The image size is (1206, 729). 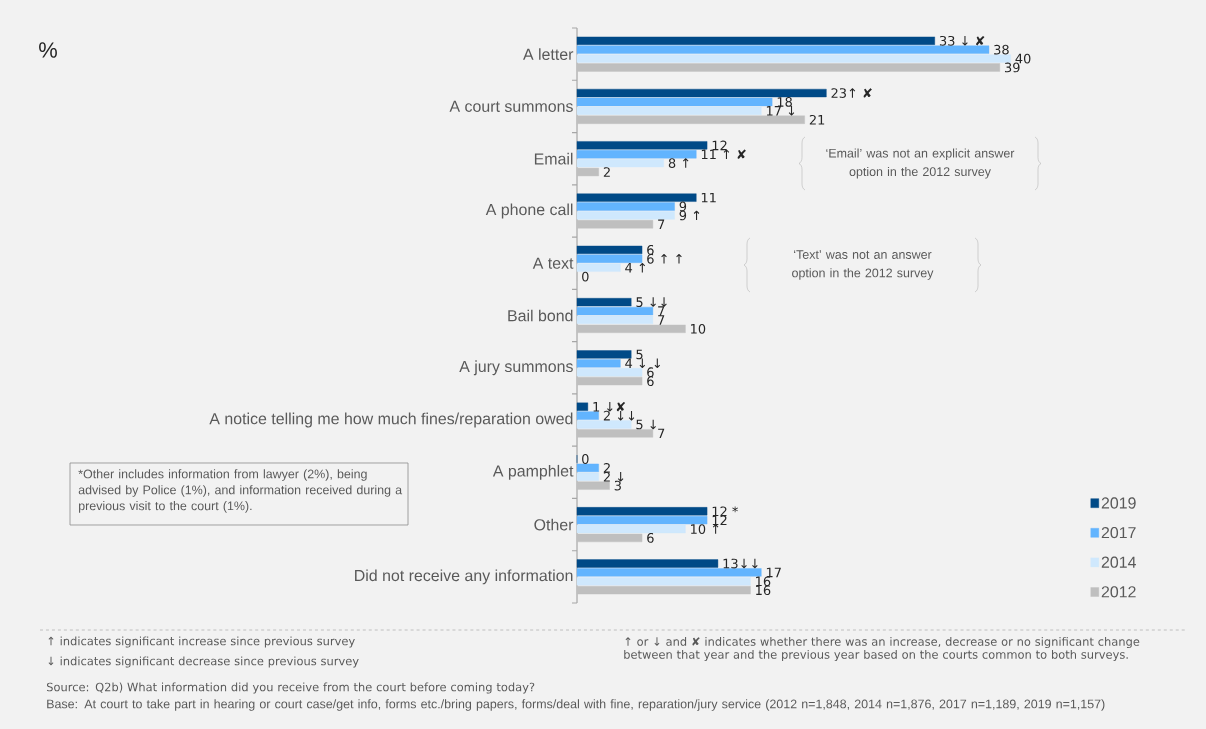 What do you see at coordinates (1118, 503) in the screenshot?
I see `legend-label: 2019` at bounding box center [1118, 503].